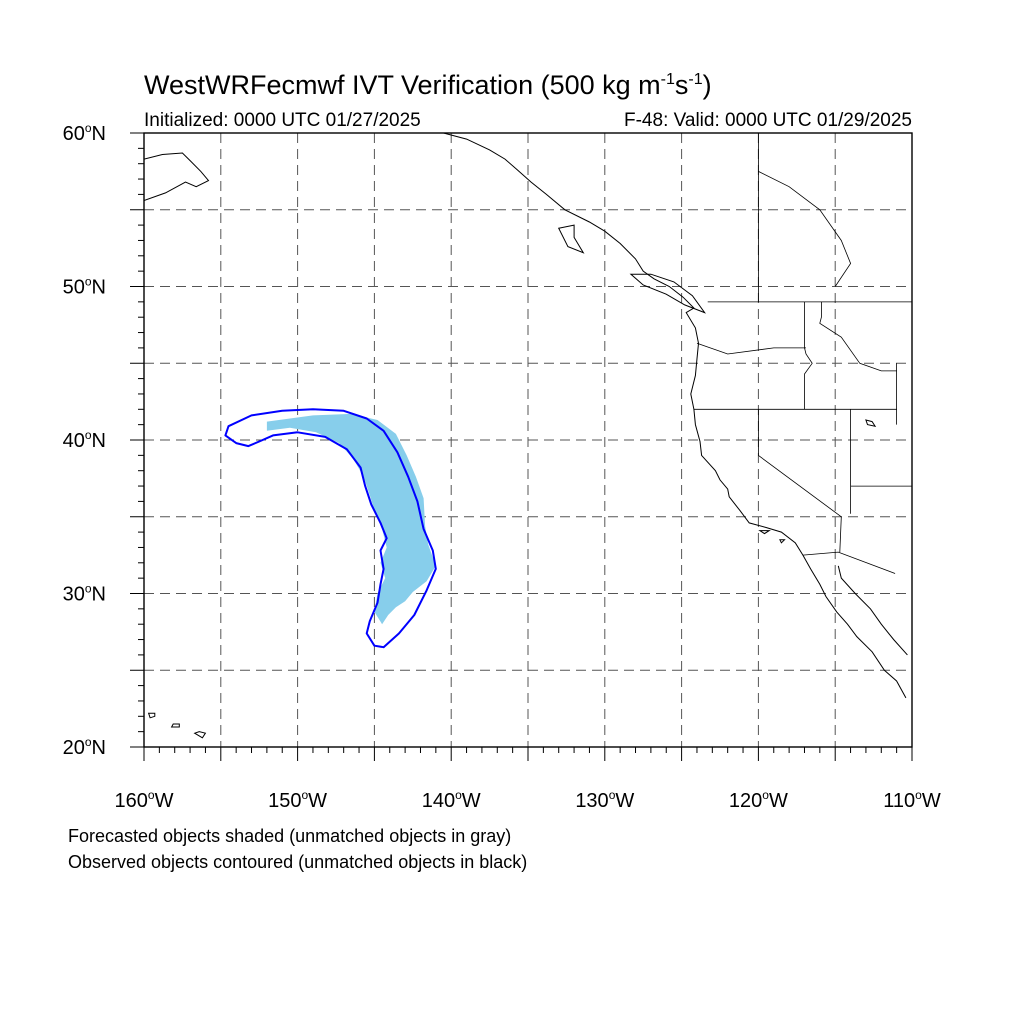 The width and height of the screenshot is (1024, 1024). Describe the element at coordinates (84, 287) in the screenshot. I see `lat-label: 50oN` at that location.